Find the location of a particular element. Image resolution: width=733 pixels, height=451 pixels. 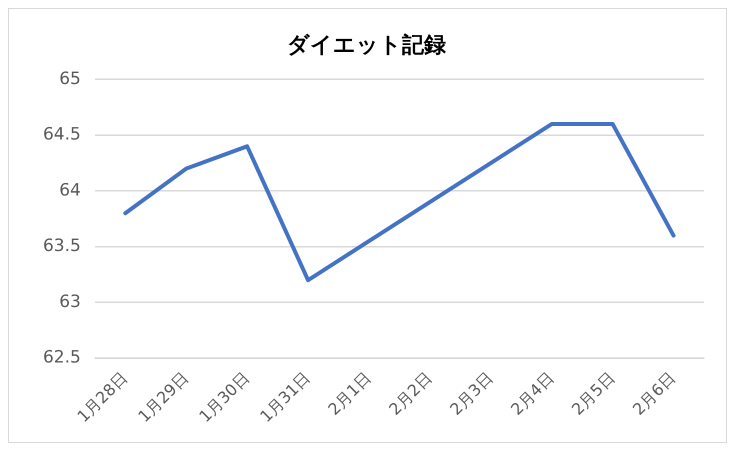

x-tick-label: 2月4日 is located at coordinates (532, 393).